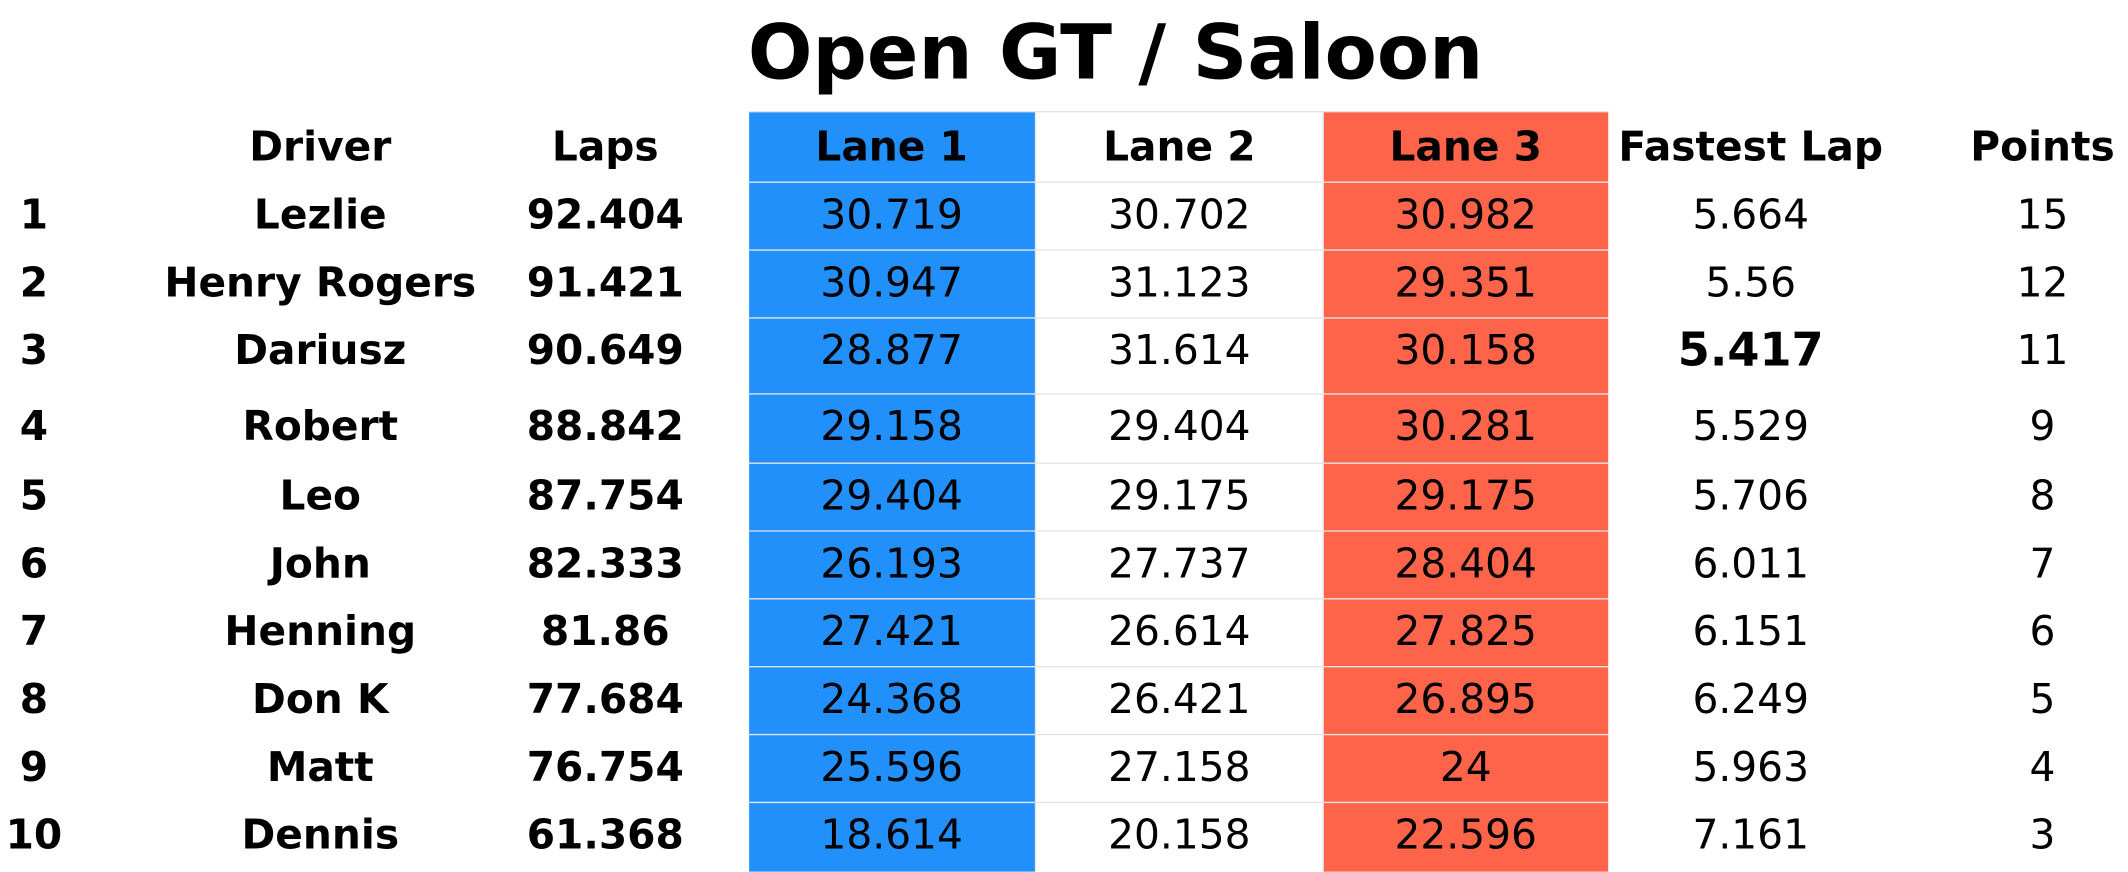  What do you see at coordinates (1179, 350) in the screenshot?
I see `cell: 31.614` at bounding box center [1179, 350].